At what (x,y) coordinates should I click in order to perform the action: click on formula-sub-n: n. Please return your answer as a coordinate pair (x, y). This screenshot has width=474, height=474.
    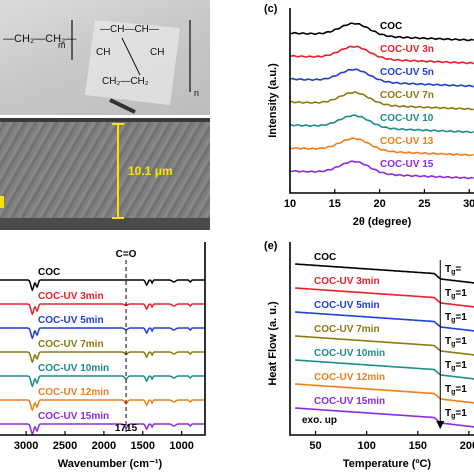
    Looking at the image, I should click on (196, 93).